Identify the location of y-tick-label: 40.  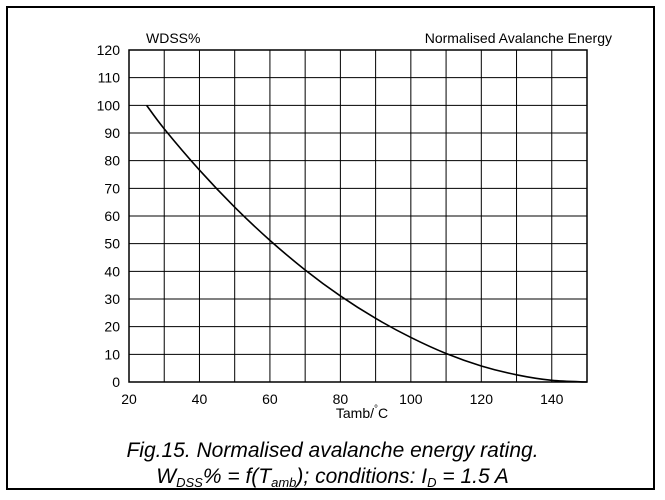
(112, 271).